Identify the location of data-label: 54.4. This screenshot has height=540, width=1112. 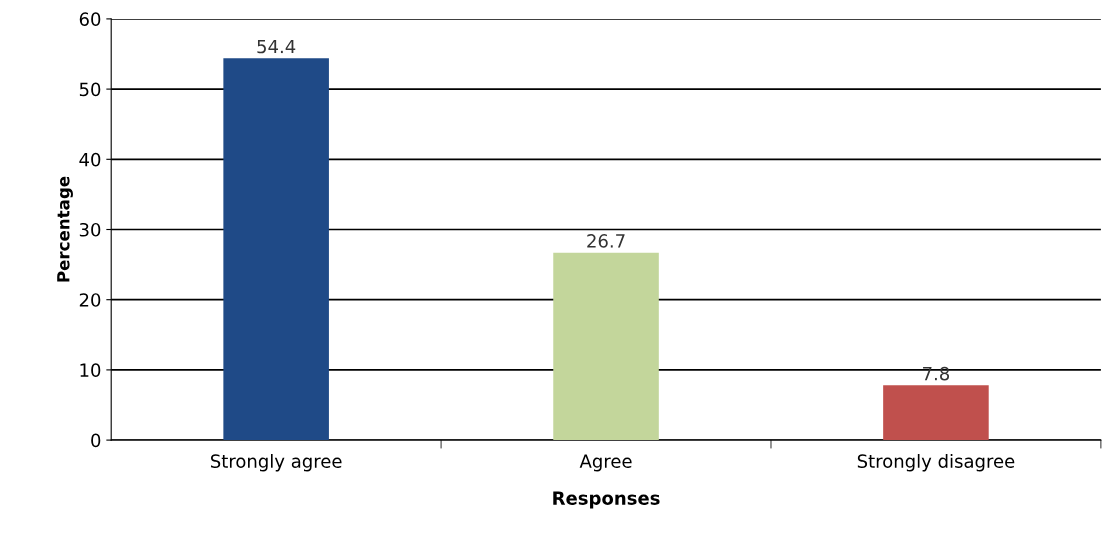
(276, 46).